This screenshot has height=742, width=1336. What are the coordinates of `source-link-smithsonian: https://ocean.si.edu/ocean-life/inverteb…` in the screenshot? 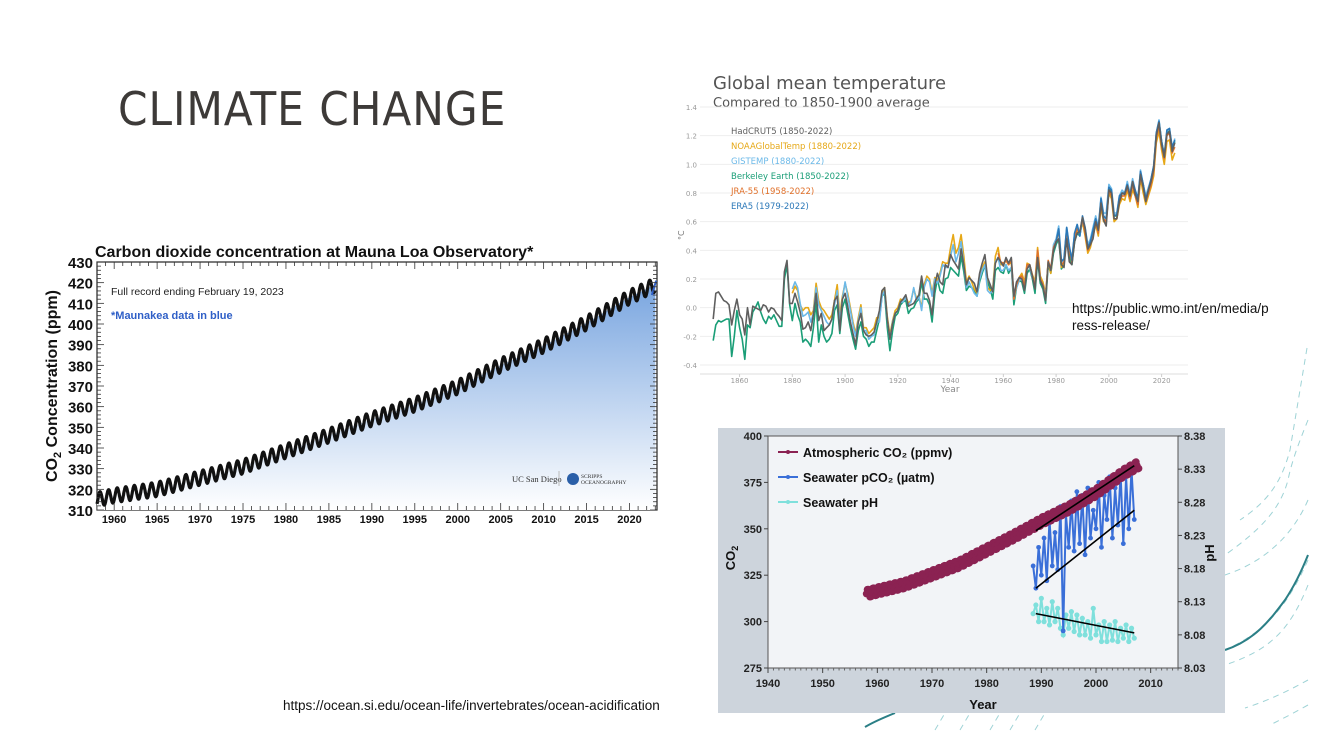 It's located at (471, 705).